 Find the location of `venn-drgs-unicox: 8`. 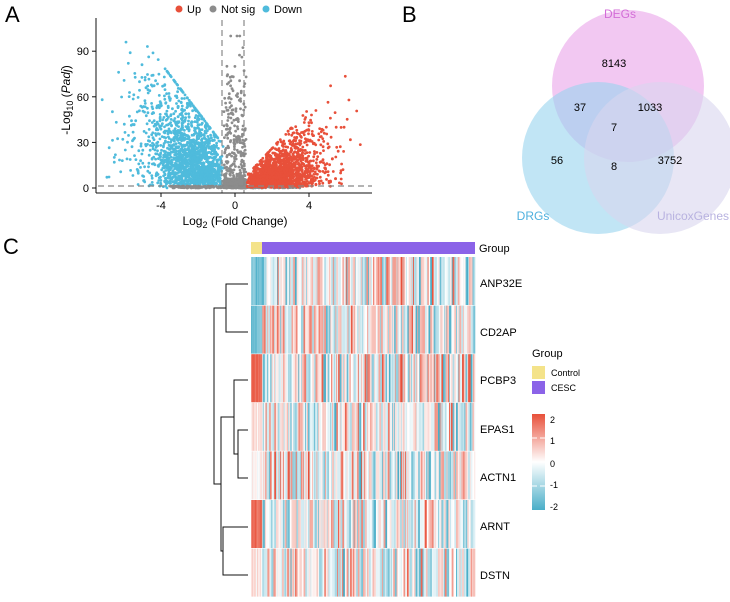

venn-drgs-unicox: 8 is located at coordinates (614, 167).